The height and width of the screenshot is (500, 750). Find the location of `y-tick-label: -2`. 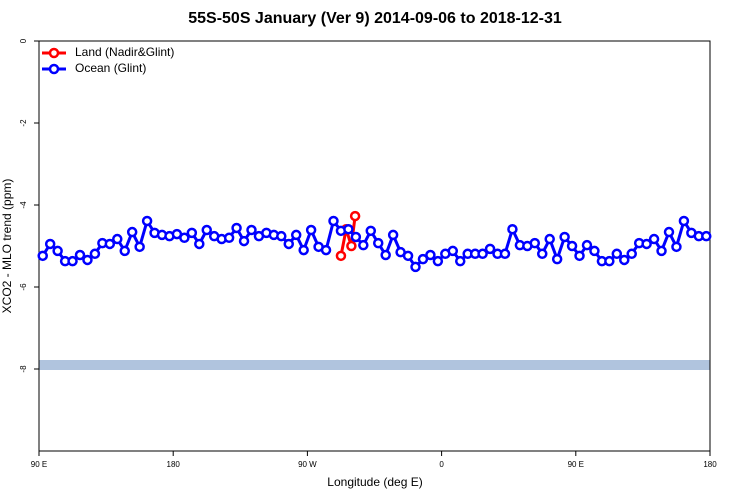

y-tick-label: -2 is located at coordinates (23, 123).